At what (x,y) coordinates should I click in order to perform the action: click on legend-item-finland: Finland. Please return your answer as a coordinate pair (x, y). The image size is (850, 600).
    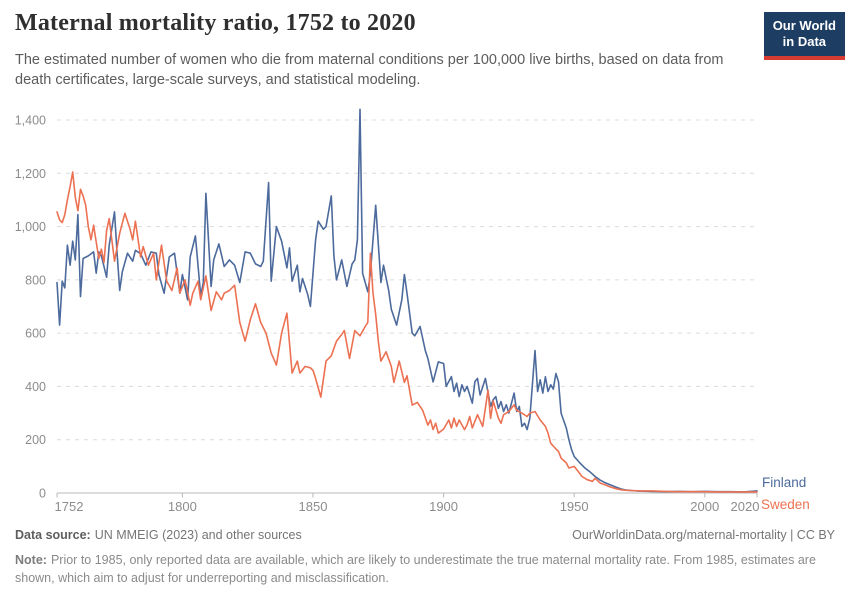
    Looking at the image, I should click on (784, 482).